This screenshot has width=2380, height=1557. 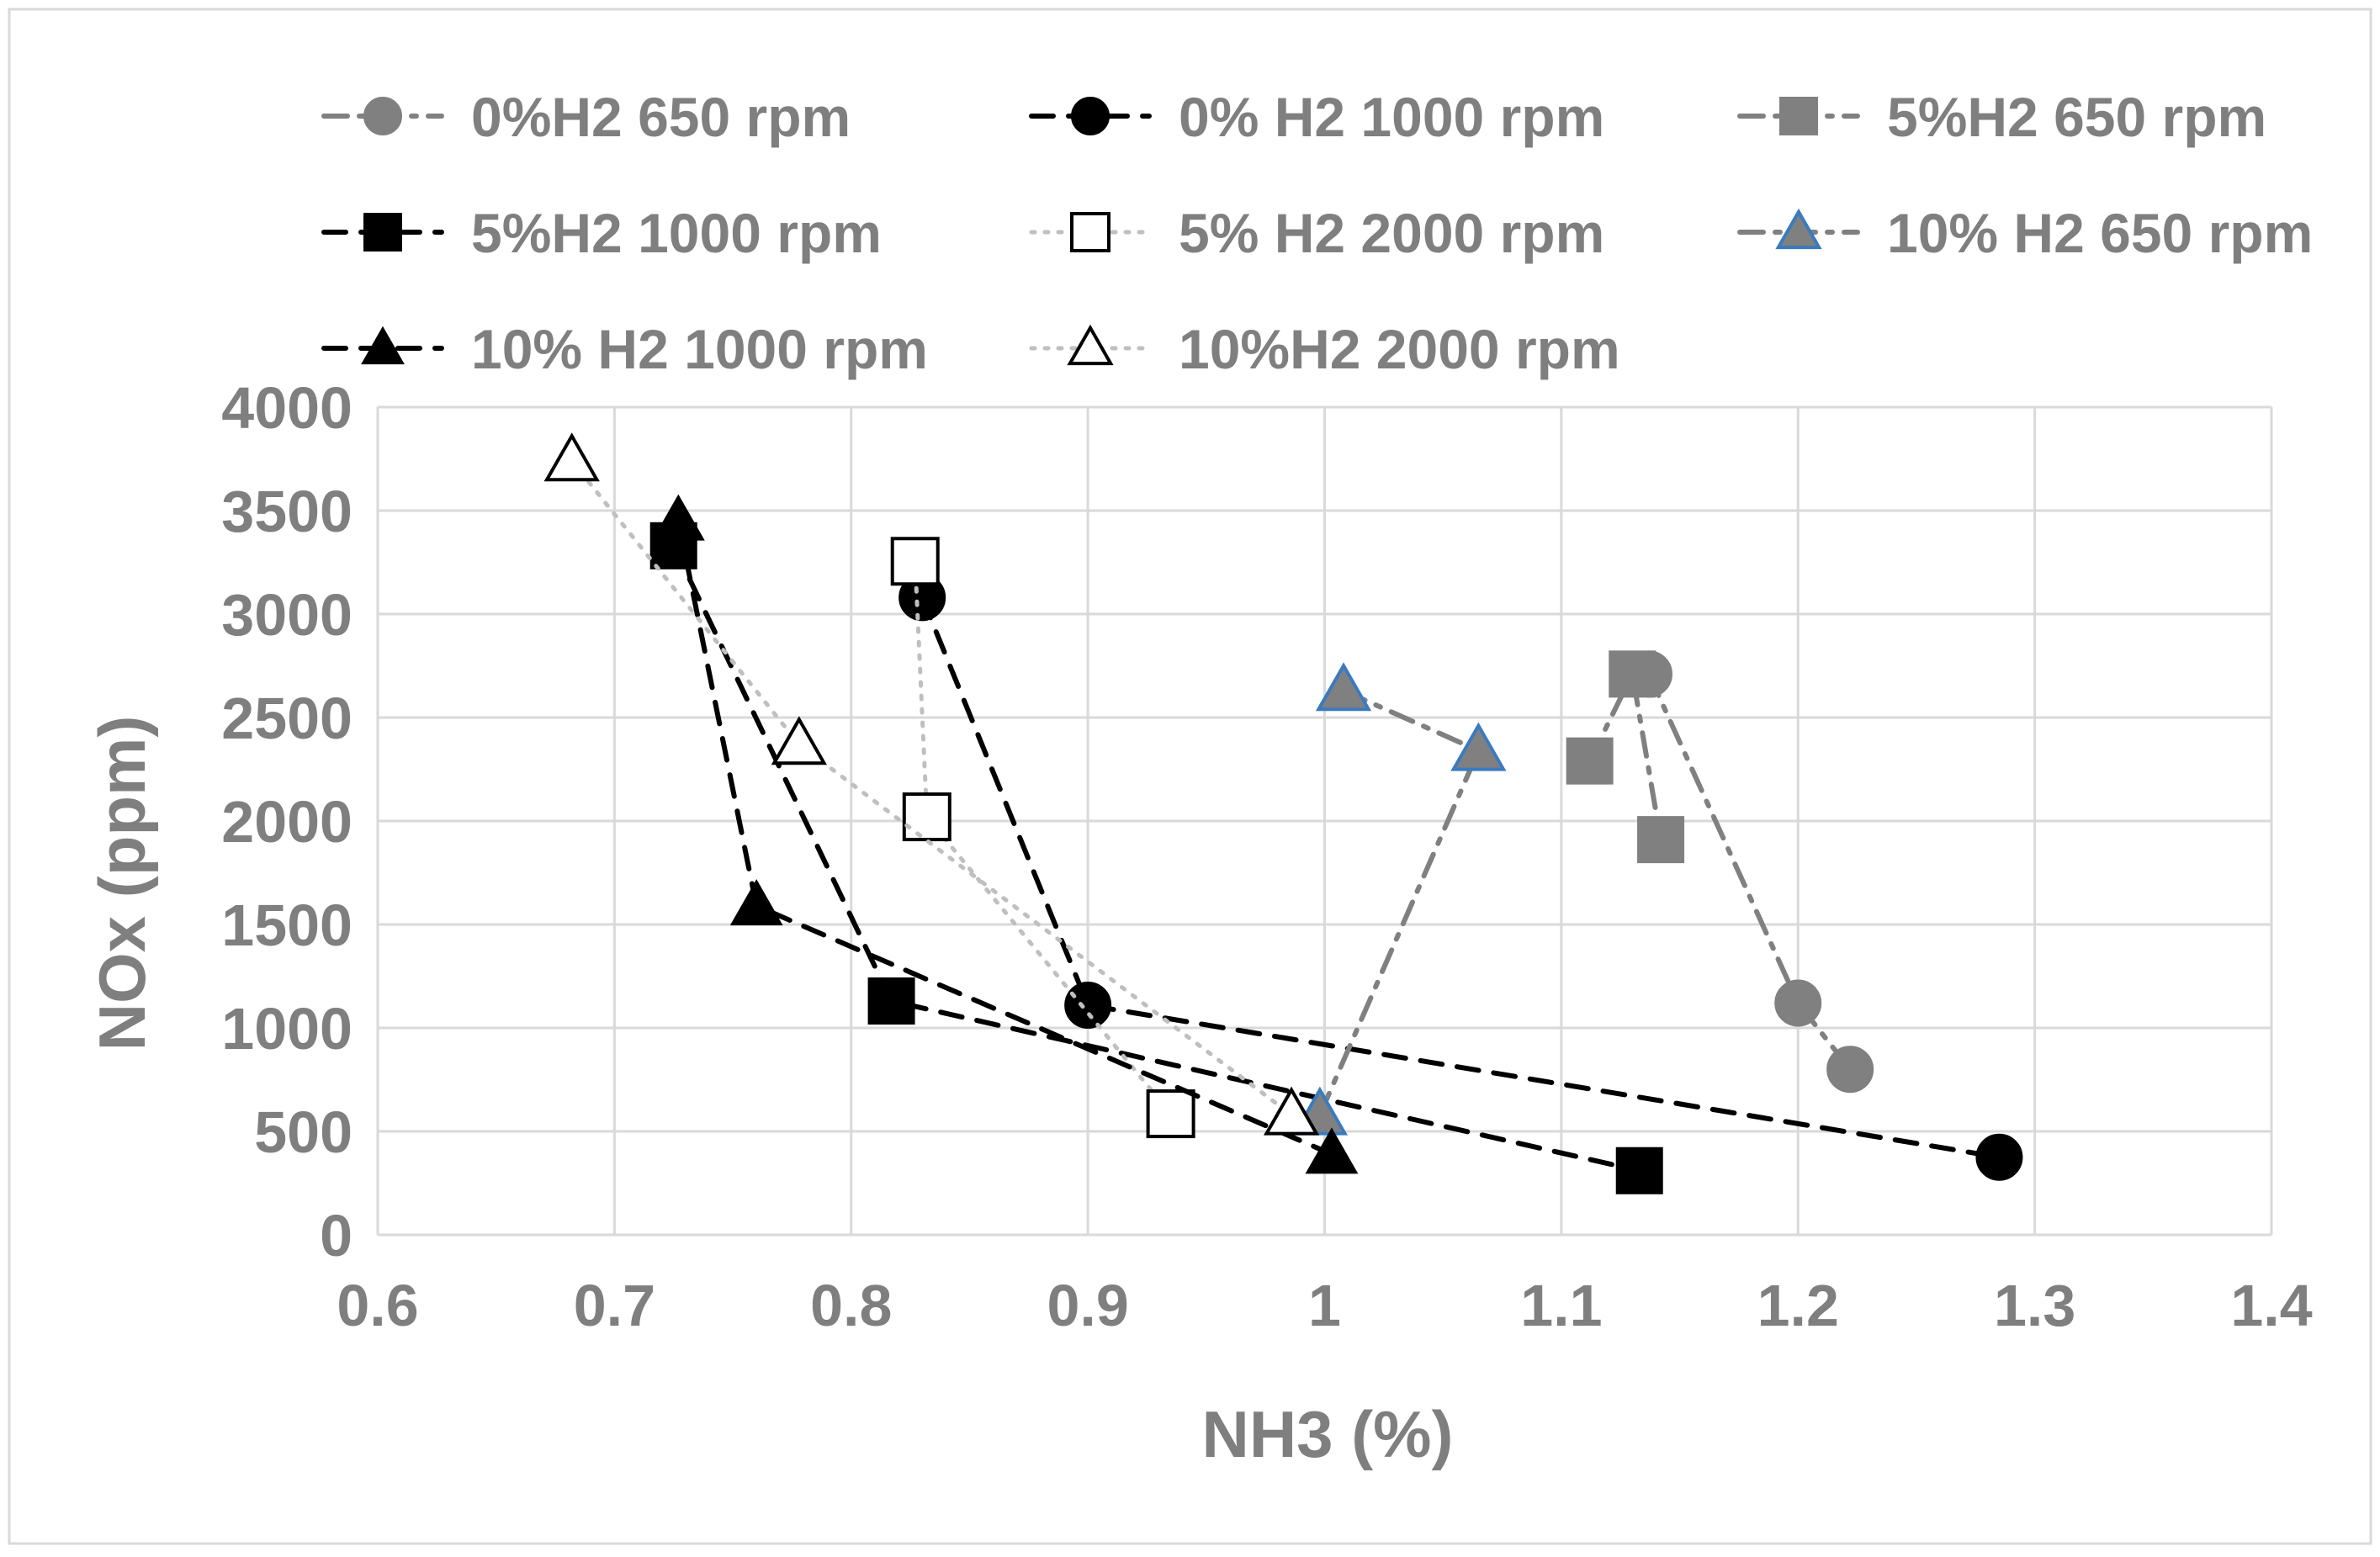 What do you see at coordinates (1798, 1305) in the screenshot?
I see `x-tick-label: 1.2` at bounding box center [1798, 1305].